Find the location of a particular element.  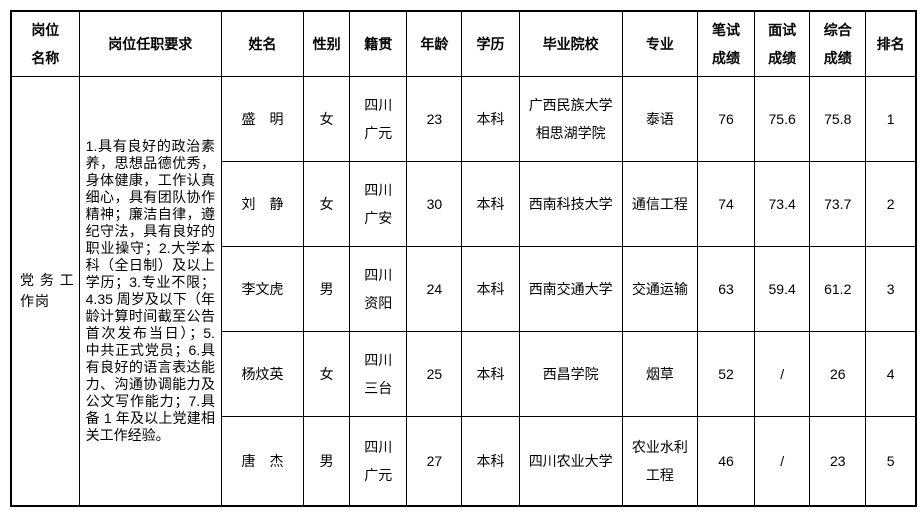

cell-rank: 1 is located at coordinates (891, 118).